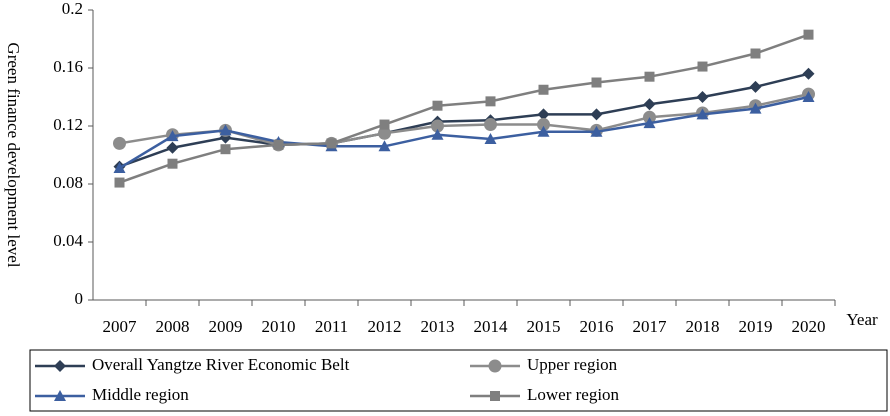 This screenshot has height=416, width=890. Describe the element at coordinates (544, 326) in the screenshot. I see `x-tick-label: 2015` at that location.